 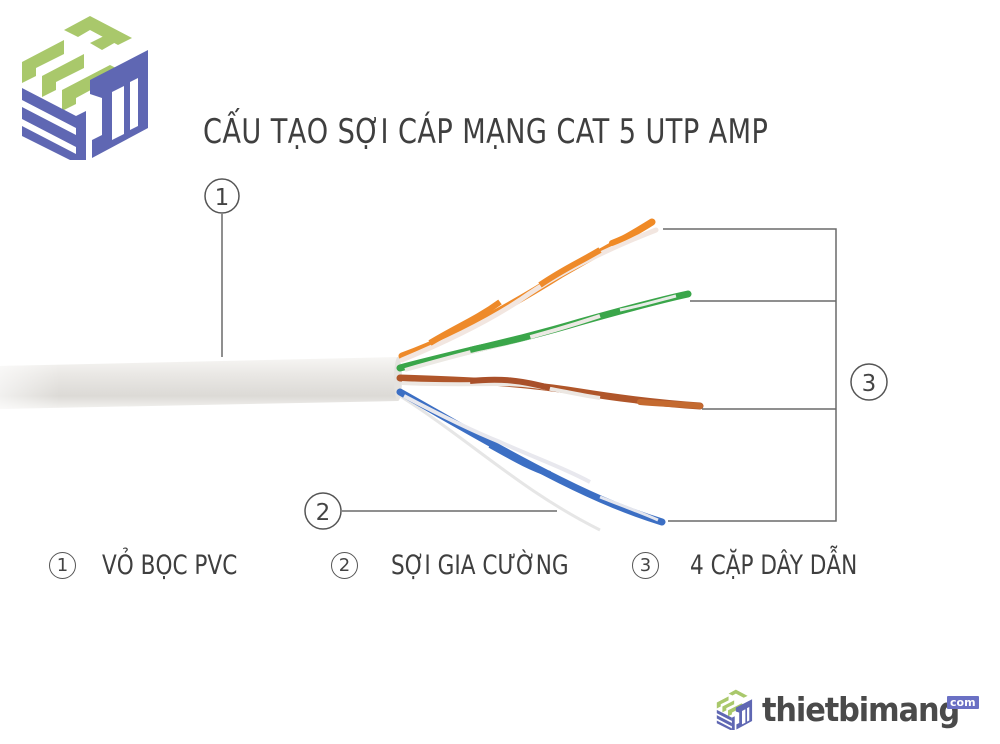 I want to click on svg-text: 1, so click(x=222, y=198).